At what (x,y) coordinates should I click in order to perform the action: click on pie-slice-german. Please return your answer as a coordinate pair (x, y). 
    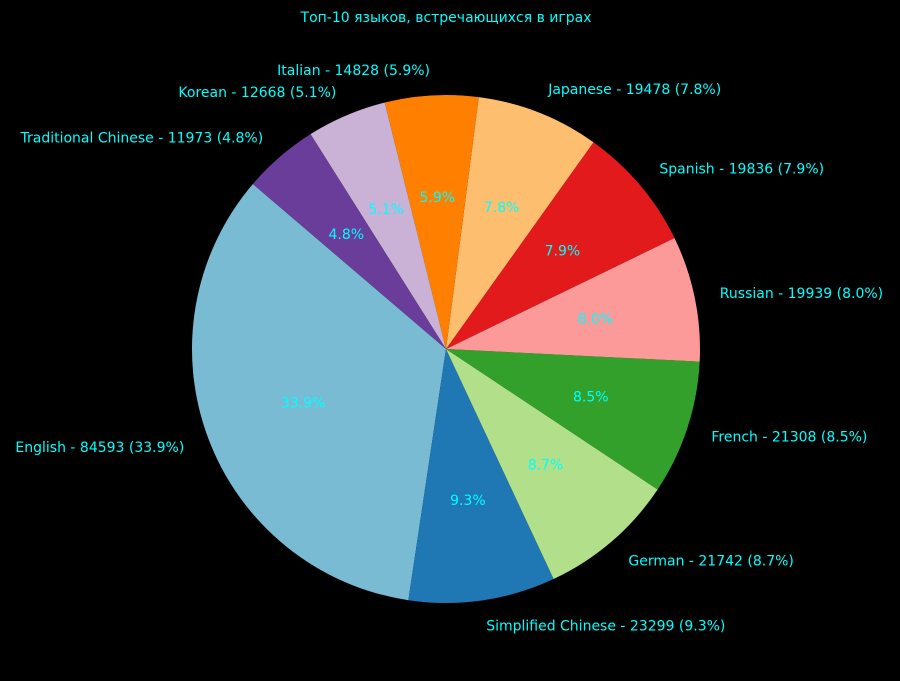
    Looking at the image, I should click on (552, 464).